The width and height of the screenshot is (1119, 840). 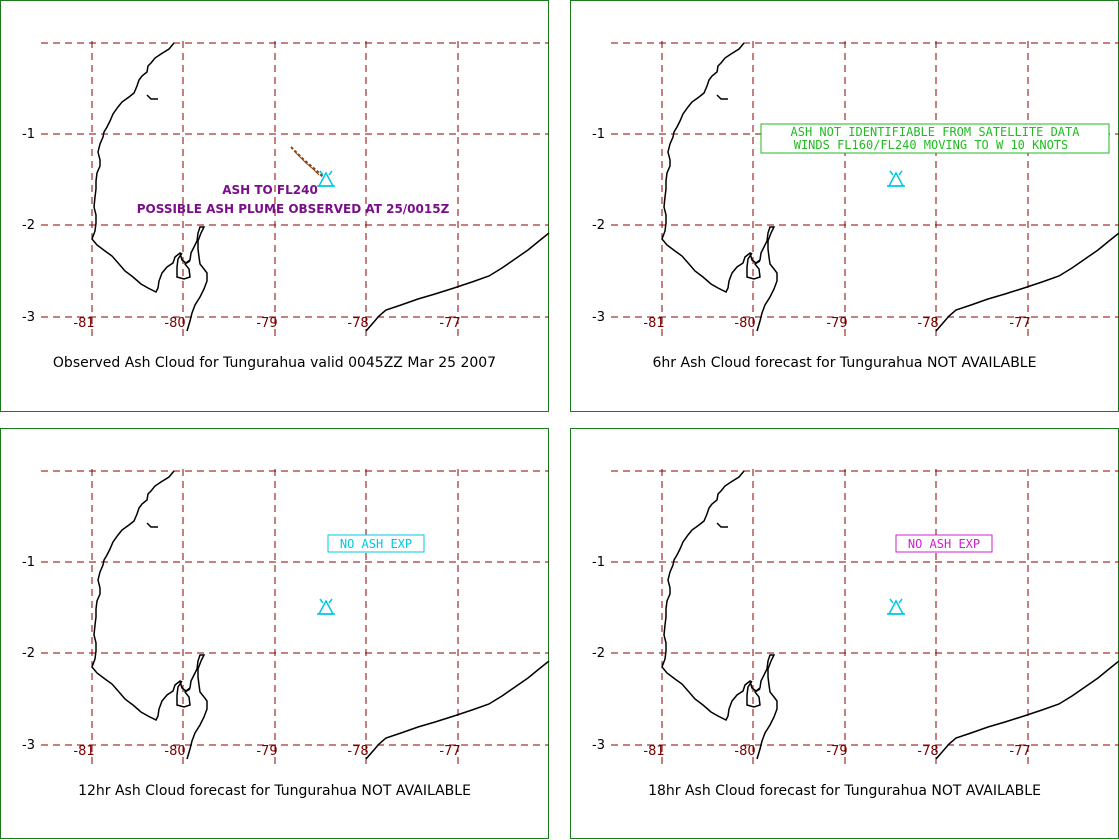 What do you see at coordinates (293, 209) in the screenshot?
I see `plume-observed-label: POSSIBLE ASH PLUME OBSERVED AT 25/0015Z` at bounding box center [293, 209].